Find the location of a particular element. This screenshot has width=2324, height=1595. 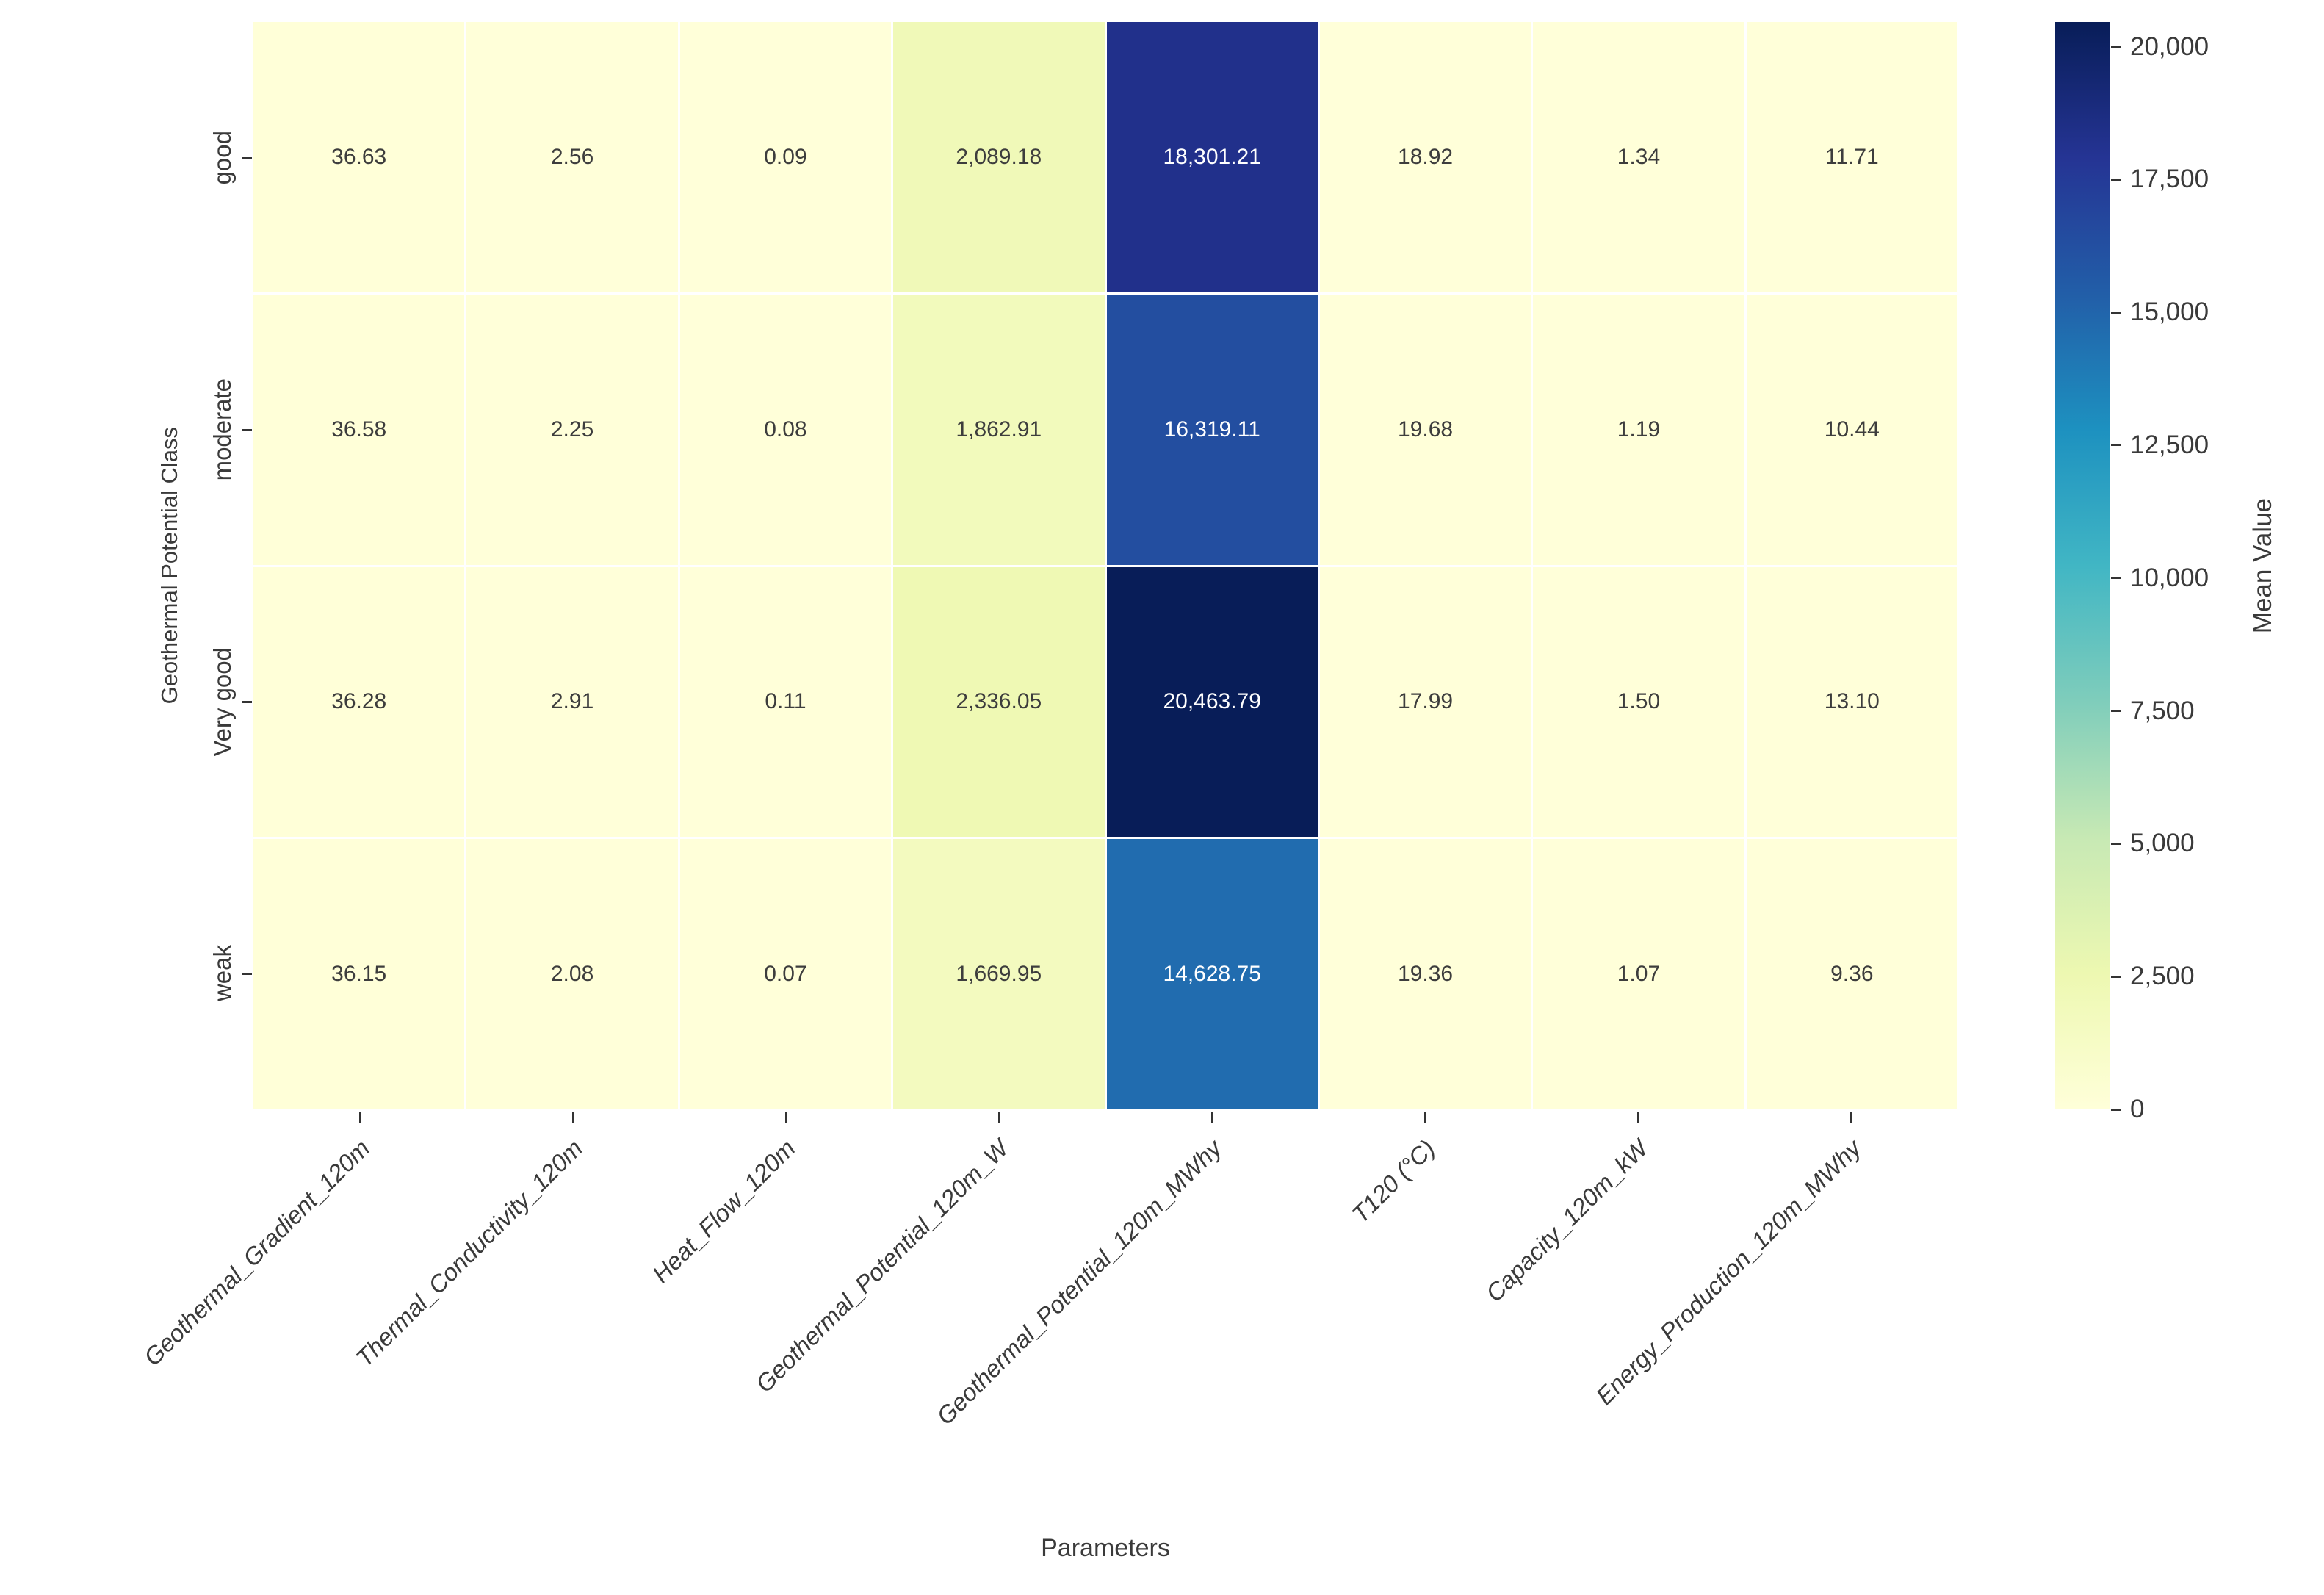

heatmap-cell: 2.91 is located at coordinates (572, 702).